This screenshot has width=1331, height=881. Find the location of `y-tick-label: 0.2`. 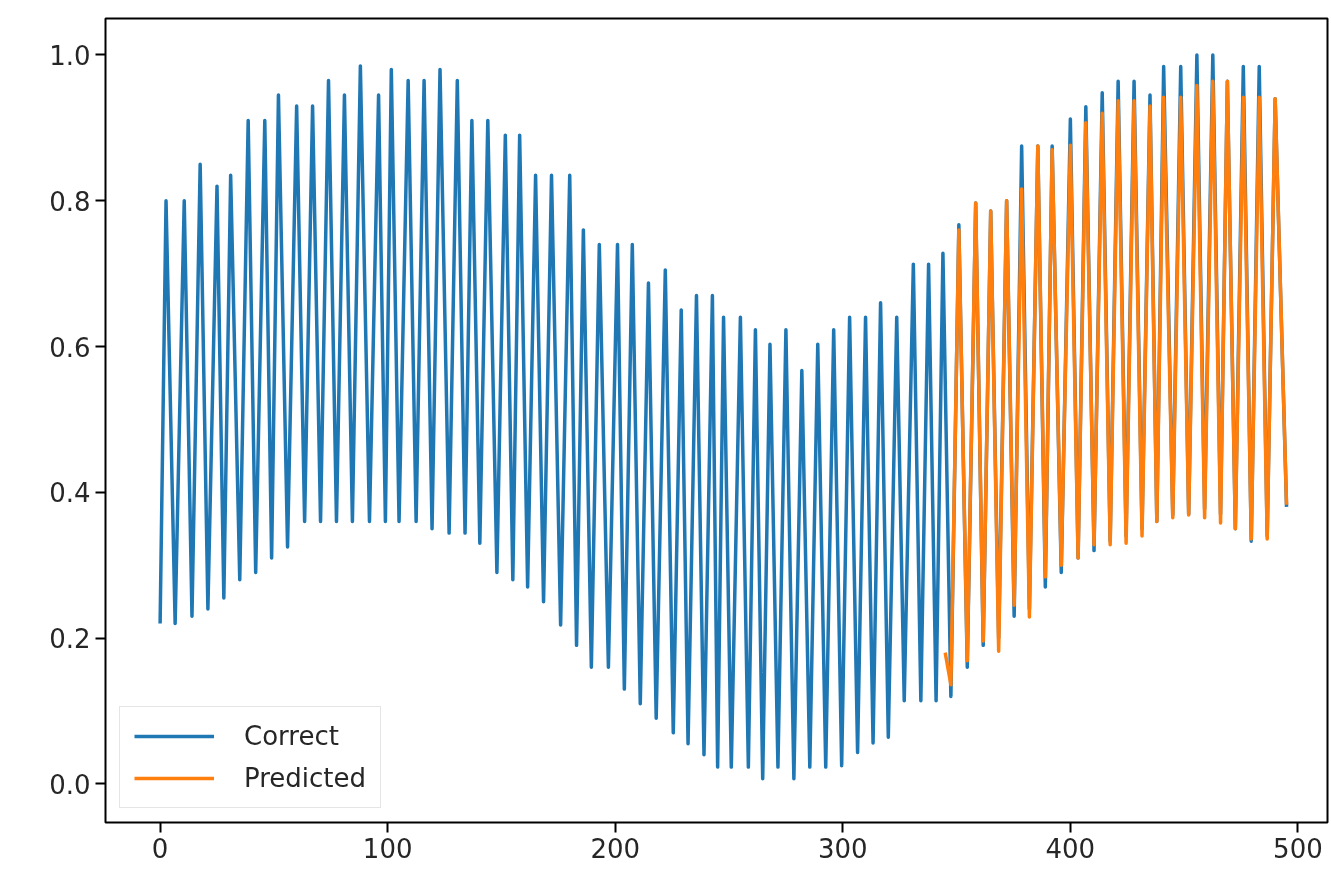

y-tick-label: 0.2 is located at coordinates (70, 639).